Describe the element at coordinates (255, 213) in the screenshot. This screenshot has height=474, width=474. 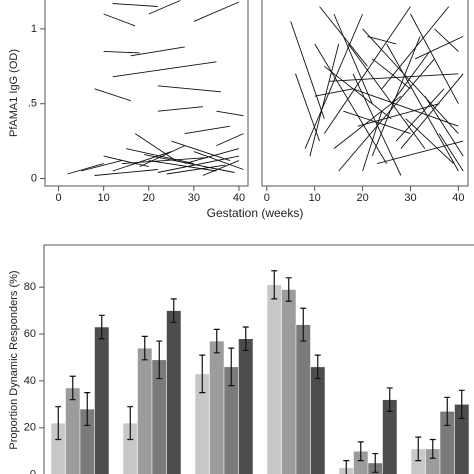
I see `x-axis-label: Gestation (weeks)` at that location.